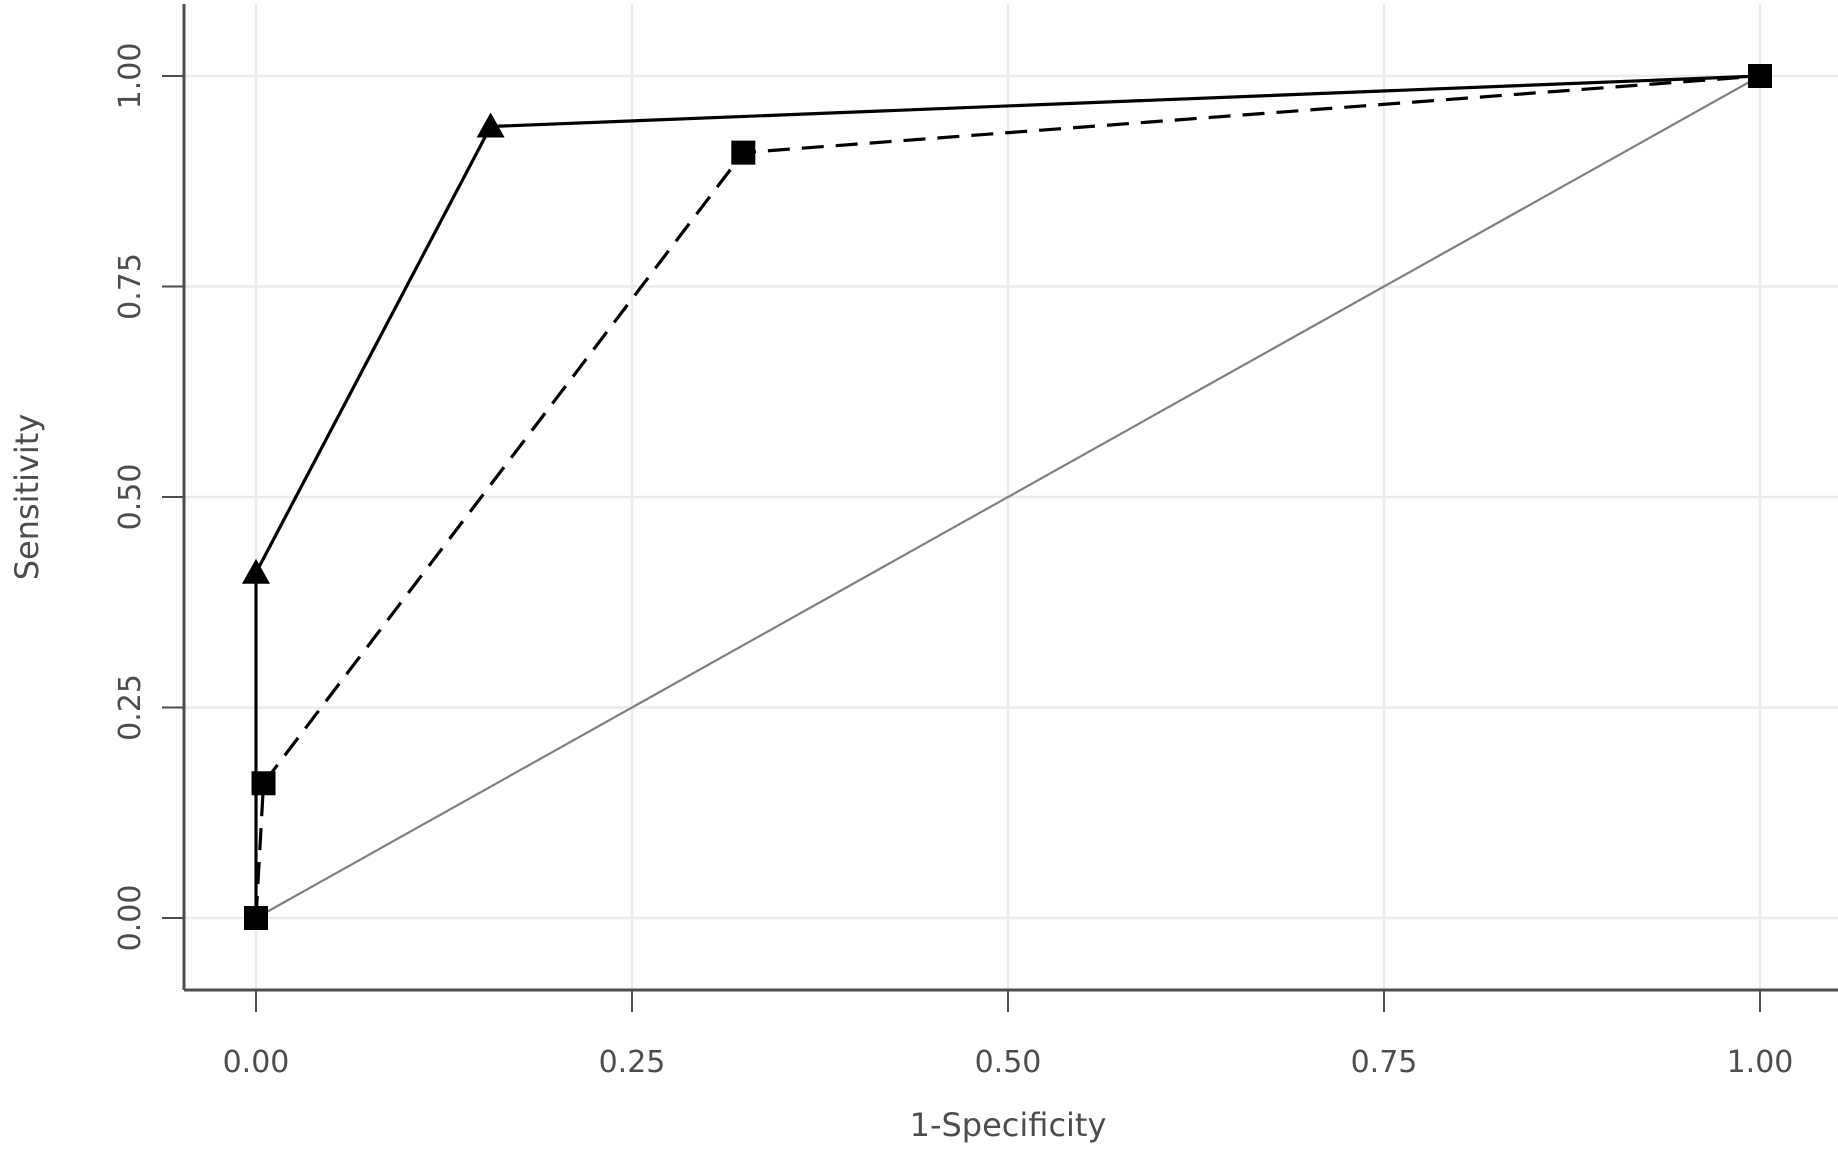 Image resolution: width=1838 pixels, height=1149 pixels. What do you see at coordinates (130, 76) in the screenshot?
I see `y-tick-label: 1.00` at bounding box center [130, 76].